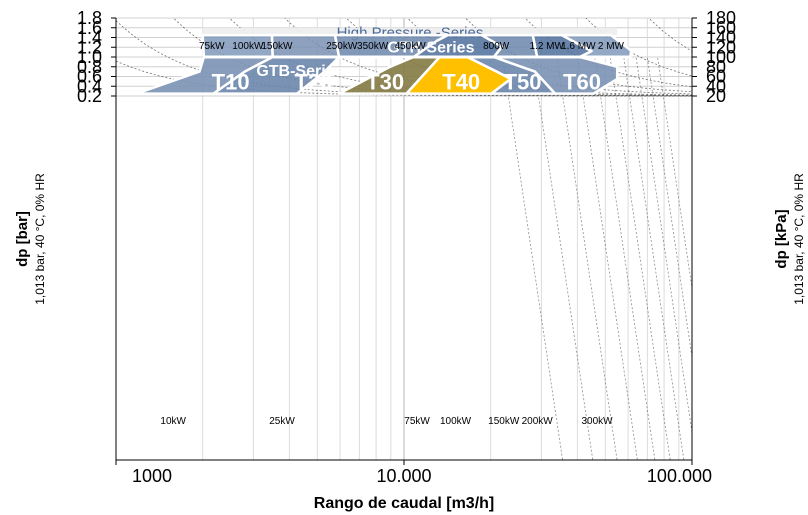 Image resolution: width=808 pixels, height=515 pixels. What do you see at coordinates (385, 81) in the screenshot?
I see `model-label-t30: T30` at bounding box center [385, 81].